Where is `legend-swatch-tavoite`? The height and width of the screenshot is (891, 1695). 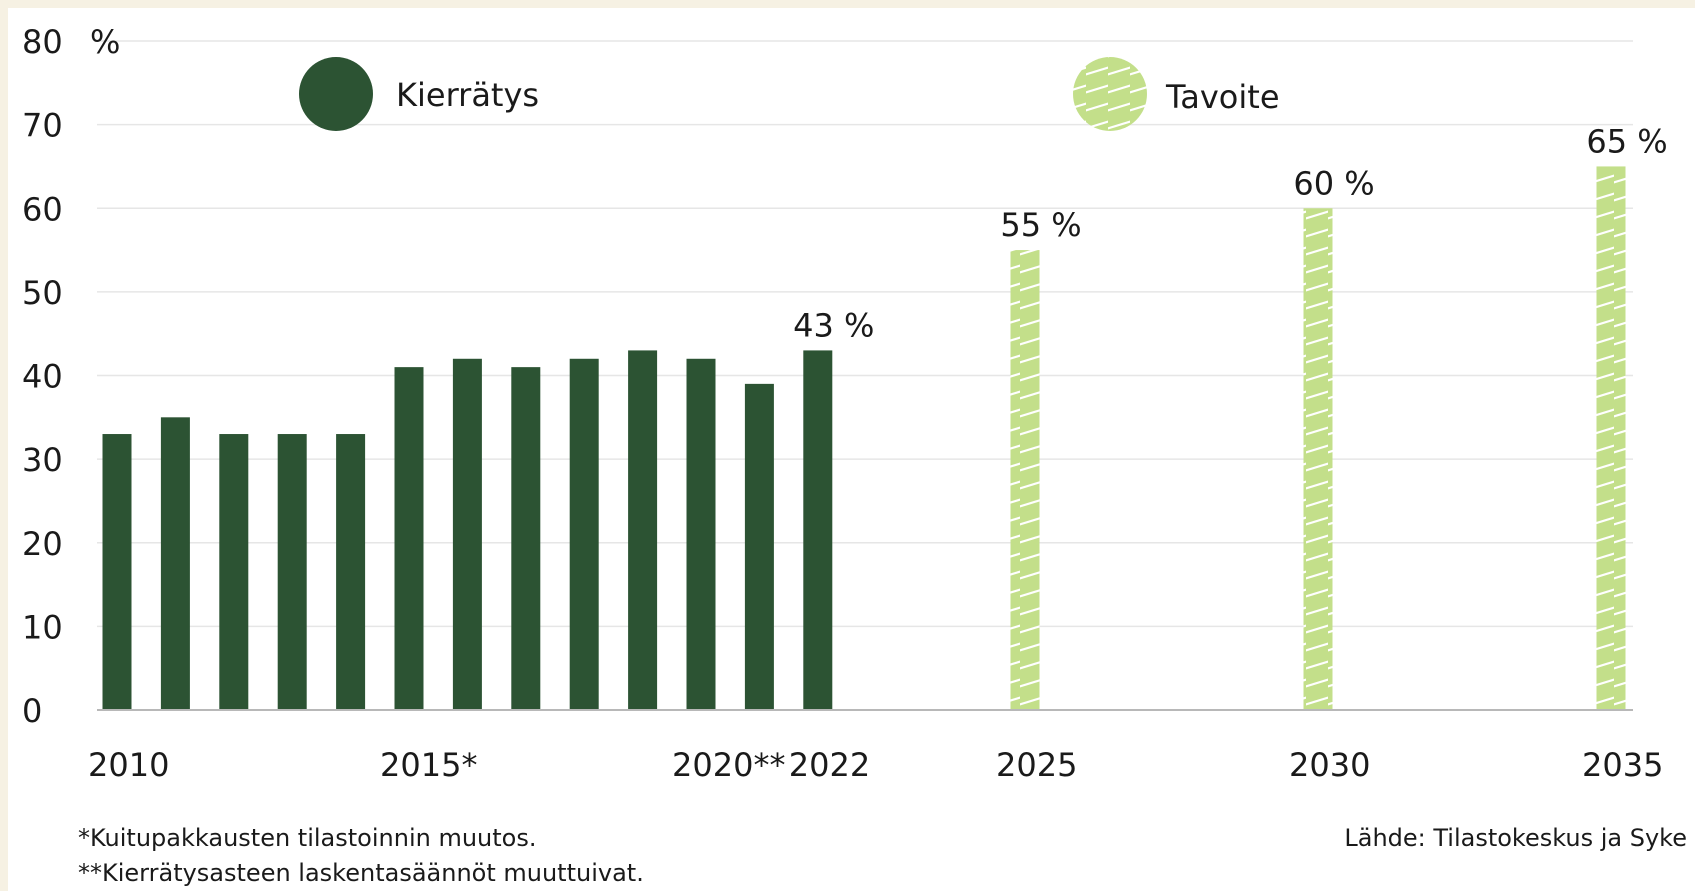 legend-swatch-tavoite is located at coordinates (1110, 94).